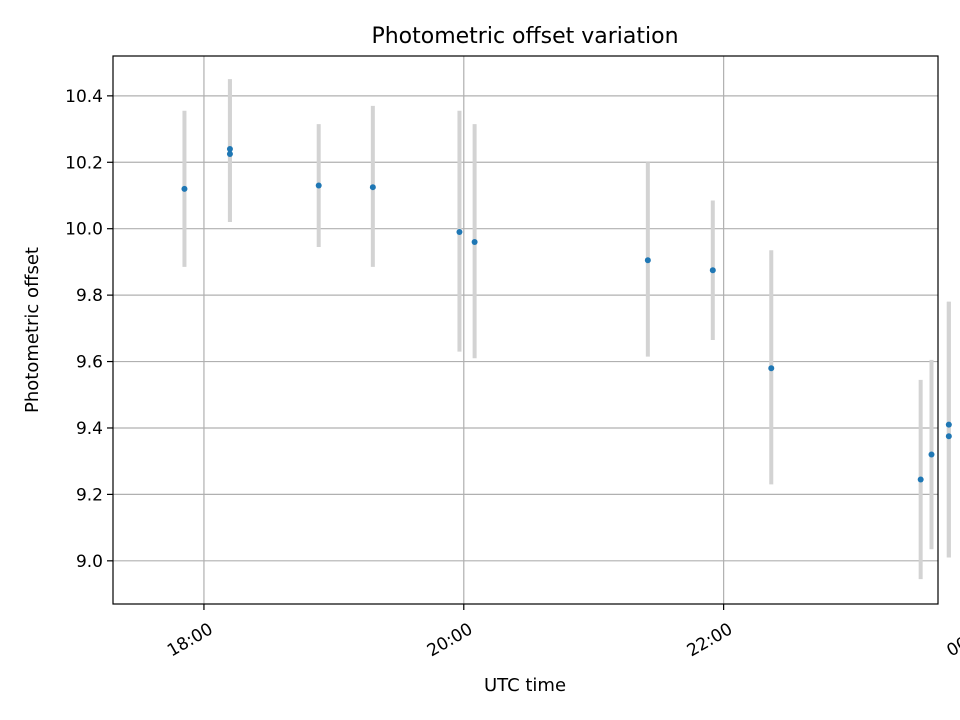  Describe the element at coordinates (84, 163) in the screenshot. I see `y-tick-label: 10.2` at that location.